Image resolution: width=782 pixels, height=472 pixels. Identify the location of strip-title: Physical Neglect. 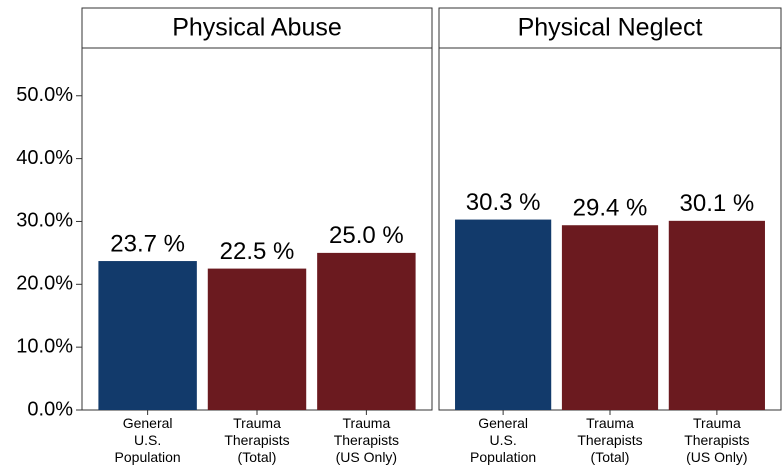
(610, 28).